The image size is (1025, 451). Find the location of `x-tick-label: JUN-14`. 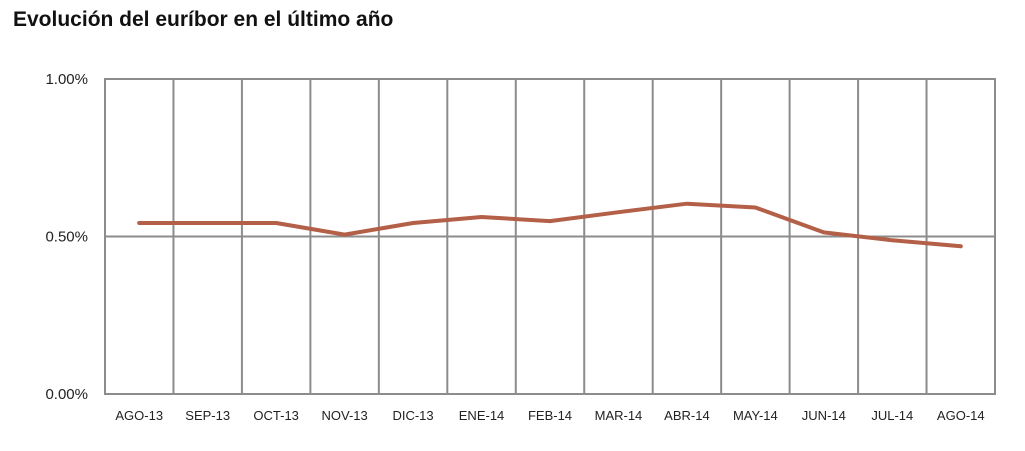

x-tick-label: JUN-14 is located at coordinates (824, 415).